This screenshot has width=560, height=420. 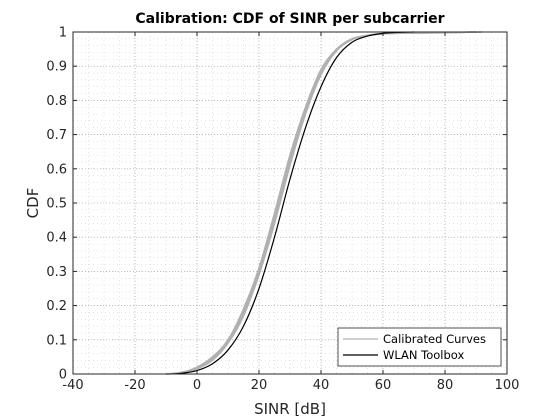 I want to click on x-tick-label: 20, so click(x=259, y=385).